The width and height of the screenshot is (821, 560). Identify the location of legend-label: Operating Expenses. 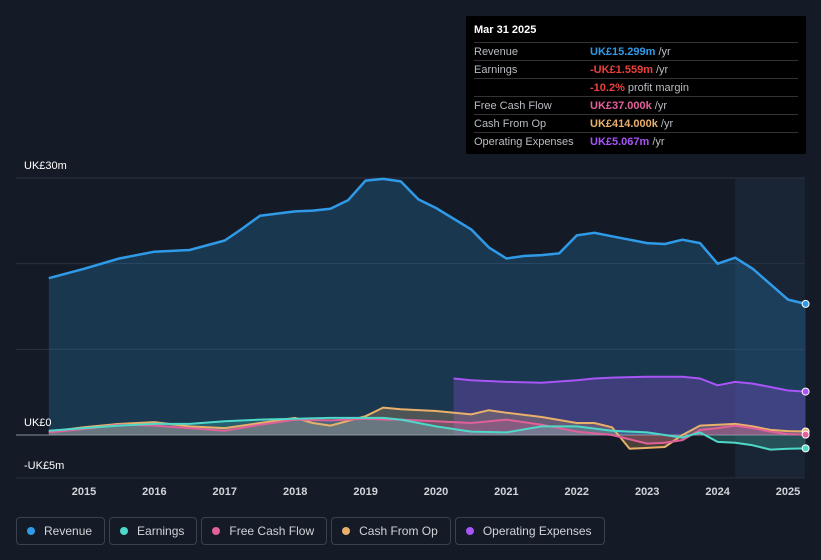
(537, 531).